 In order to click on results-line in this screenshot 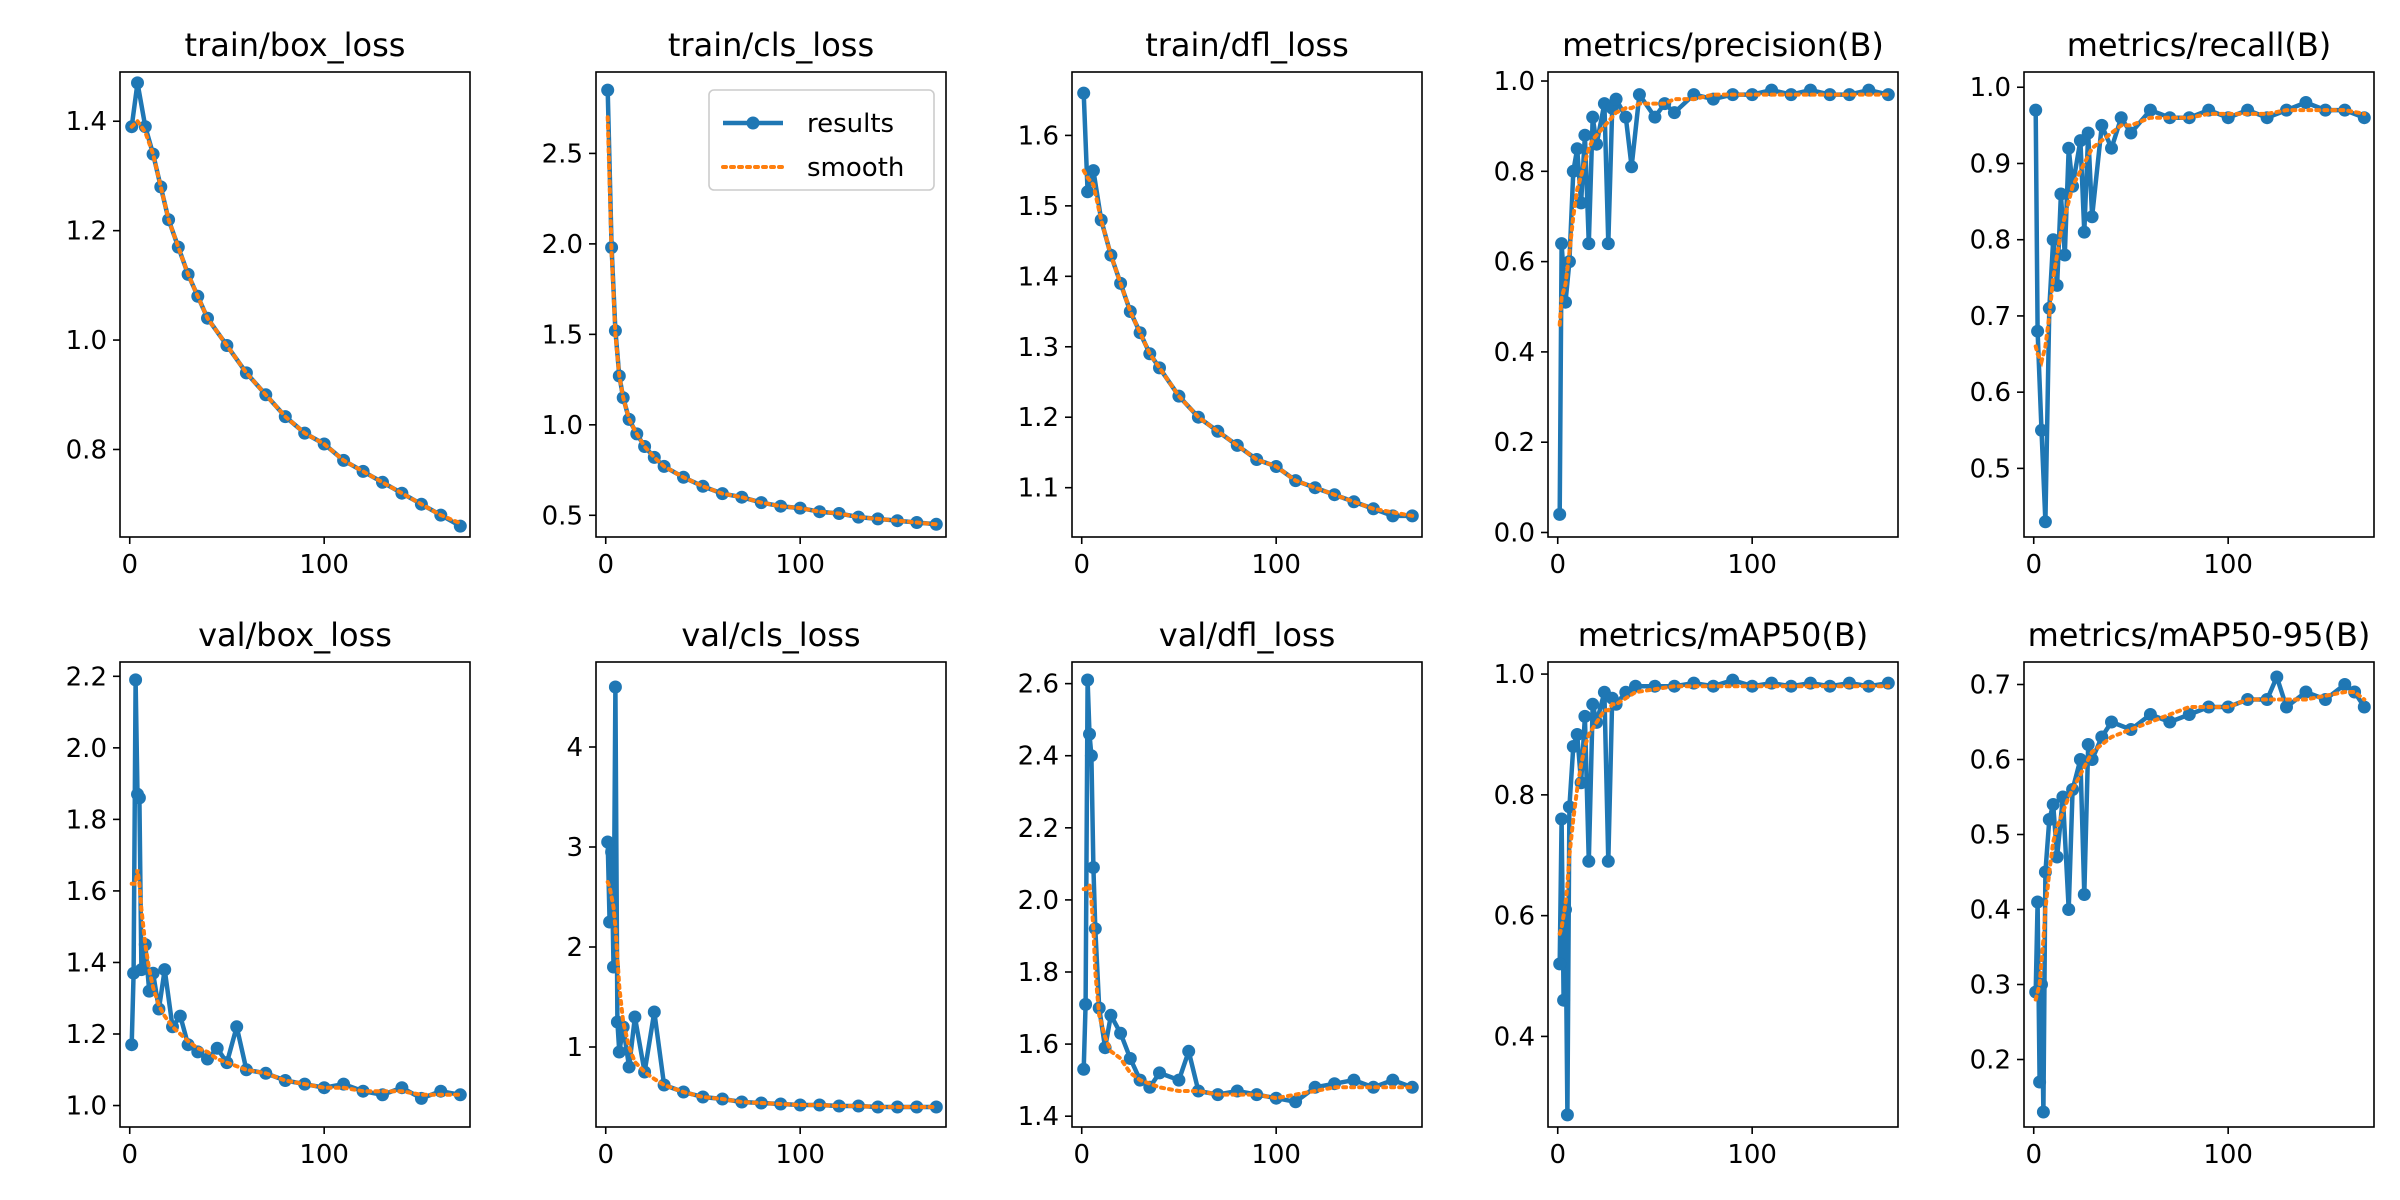, I will do `click(1723, 301)`.